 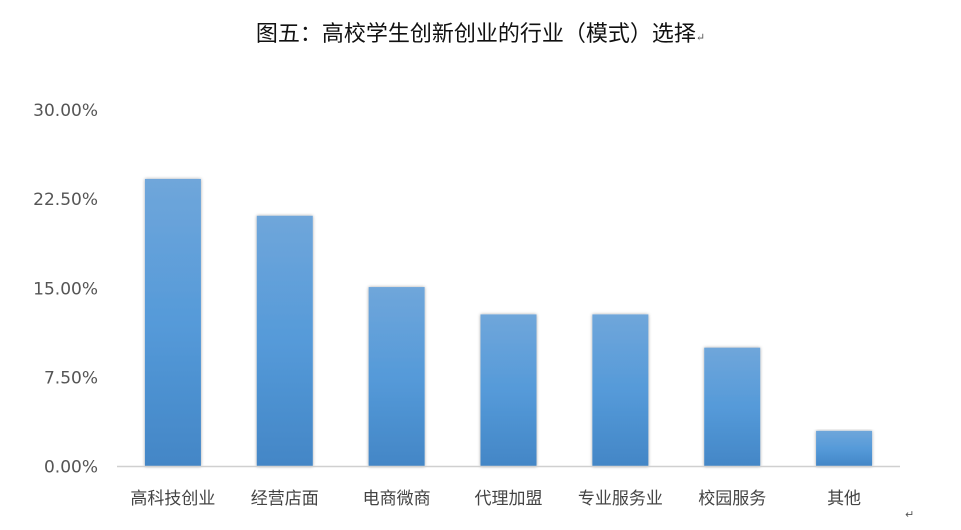 What do you see at coordinates (65, 289) in the screenshot?
I see `y-tick-label: 15.00%` at bounding box center [65, 289].